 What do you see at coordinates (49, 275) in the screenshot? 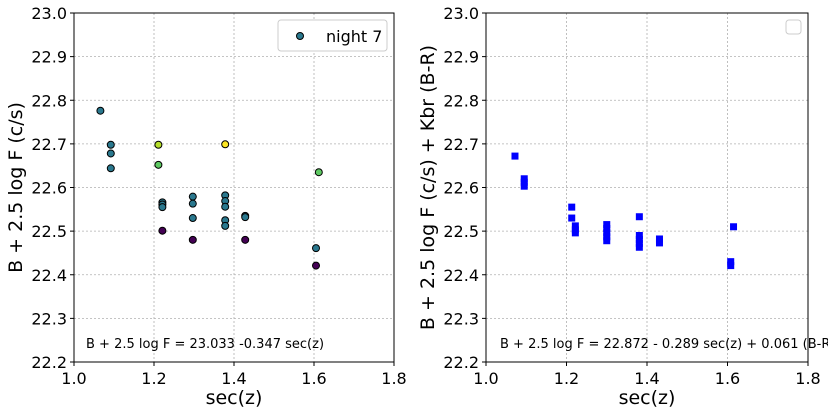
I see `left-y-tick-label: 22.4` at bounding box center [49, 275].